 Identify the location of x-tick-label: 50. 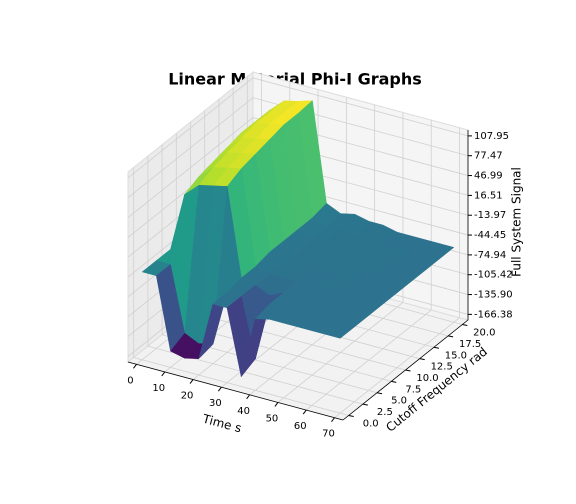
(272, 418).